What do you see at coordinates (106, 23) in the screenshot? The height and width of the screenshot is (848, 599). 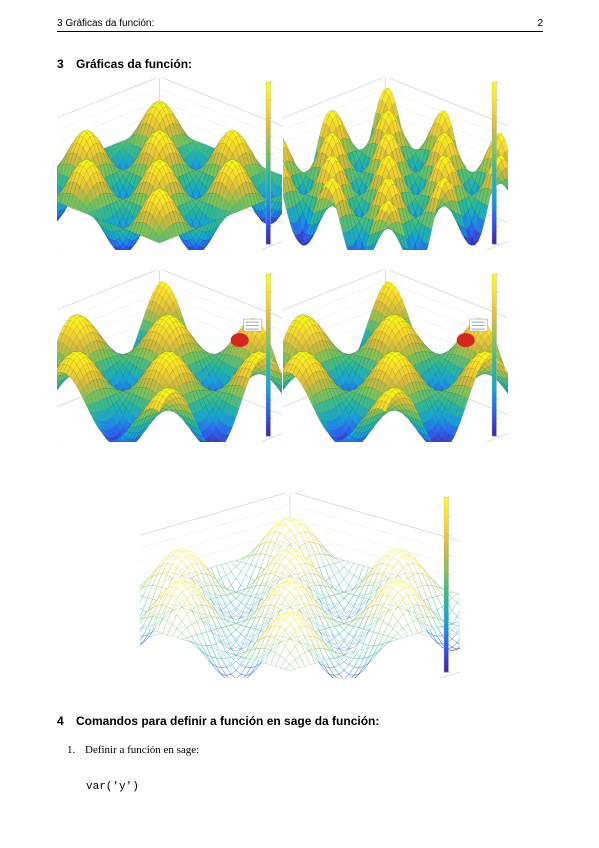 I see `running-title: 3 Gráficas da función:` at bounding box center [106, 23].